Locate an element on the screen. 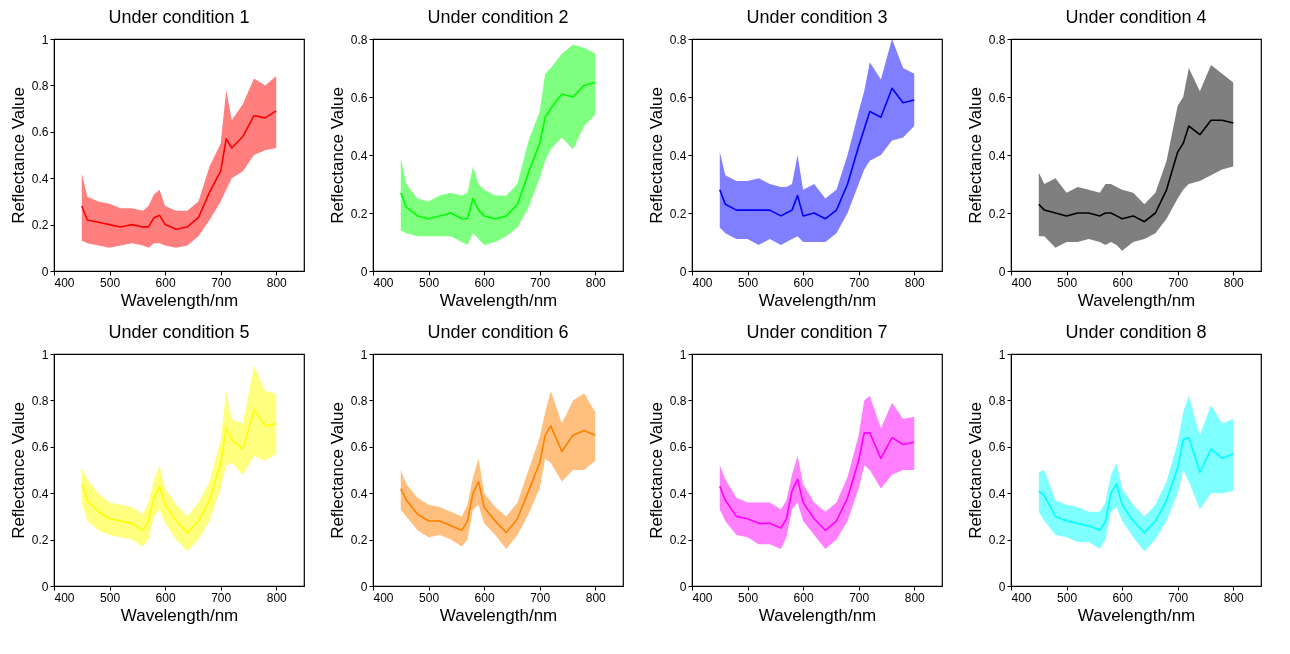  chart-title: Under condition 5 is located at coordinates (179, 332).